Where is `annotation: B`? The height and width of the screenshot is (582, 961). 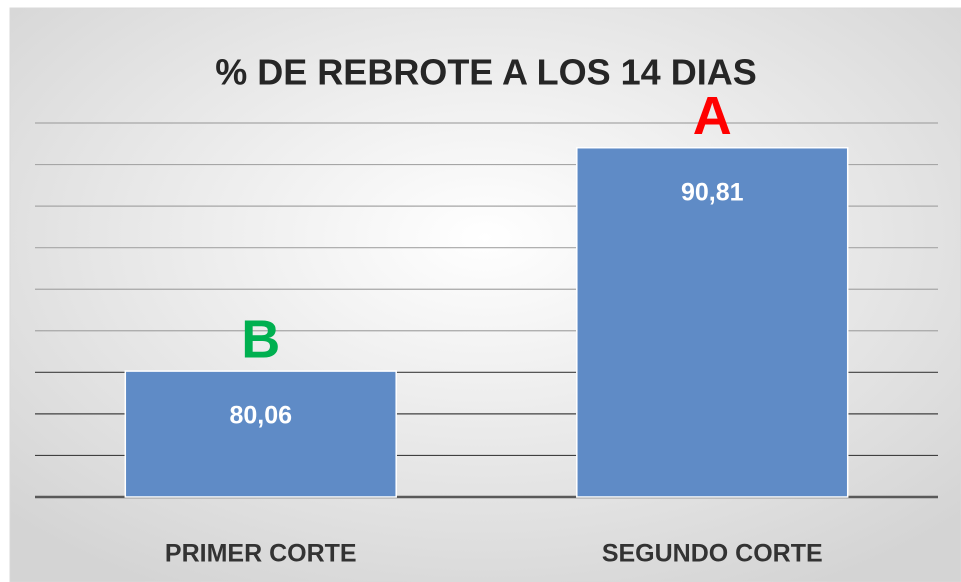
annotation: B is located at coordinates (260, 339).